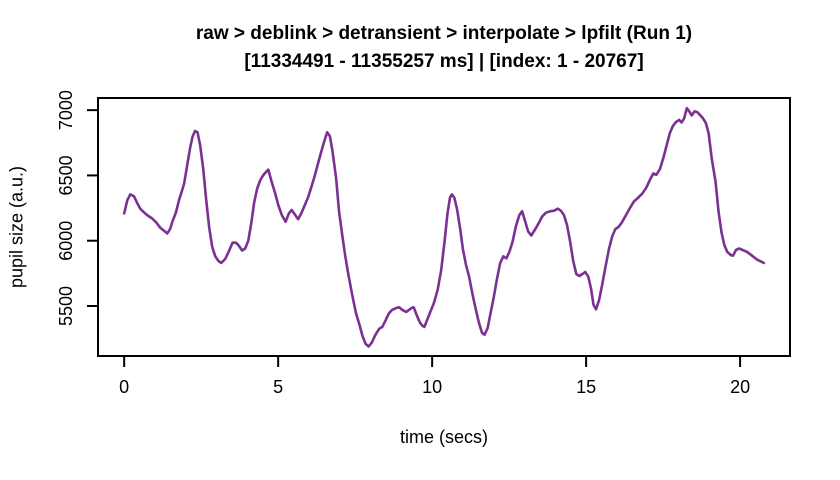 The image size is (840, 480). Describe the element at coordinates (740, 387) in the screenshot. I see `x-tick-label: 20` at that location.